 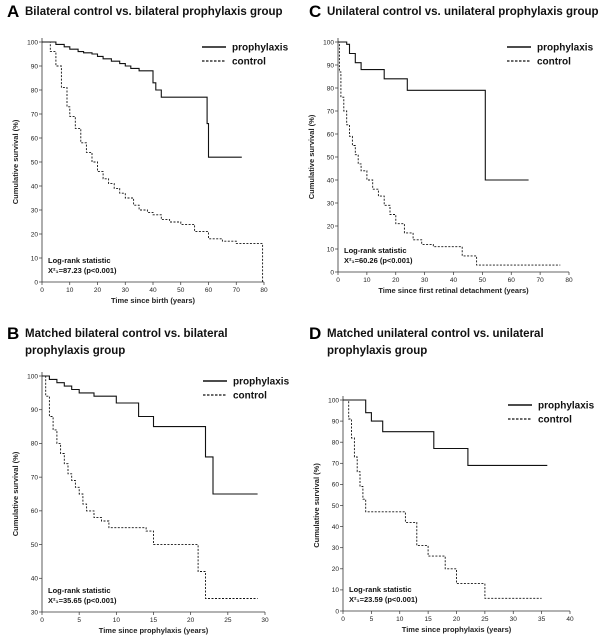 What do you see at coordinates (13, 333) in the screenshot?
I see `panel-letter: B` at bounding box center [13, 333].